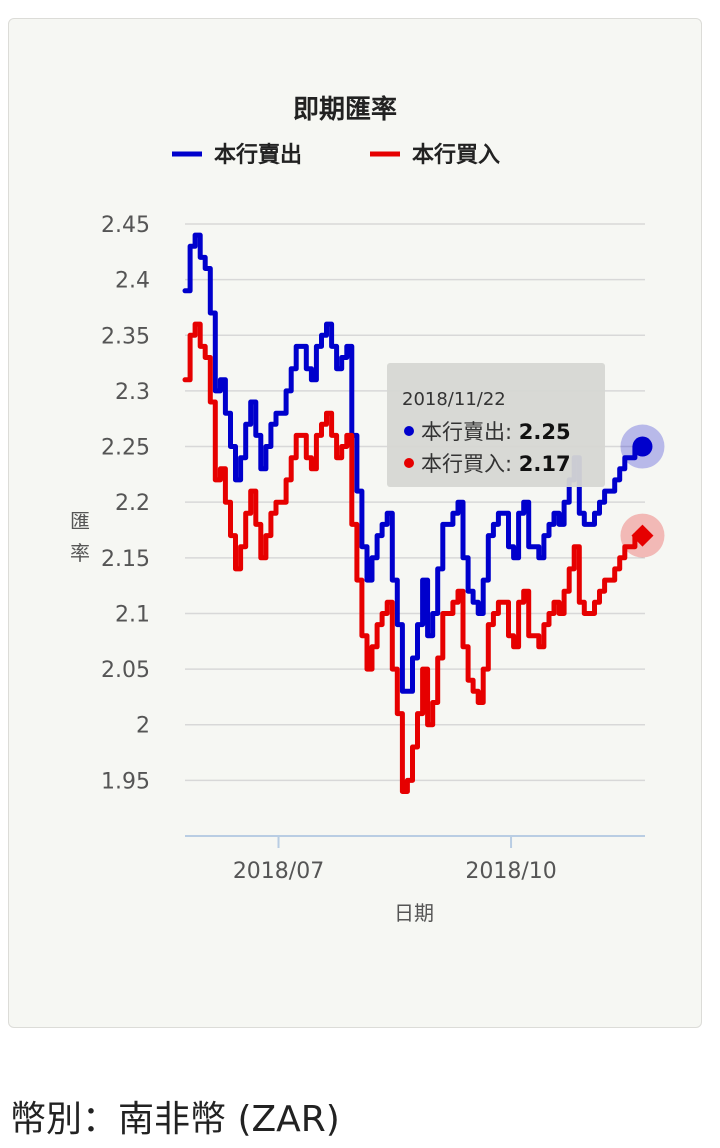 The image size is (720, 1148). I want to click on currency-label: 幣別：南非幣 (ZAR), so click(175, 1119).